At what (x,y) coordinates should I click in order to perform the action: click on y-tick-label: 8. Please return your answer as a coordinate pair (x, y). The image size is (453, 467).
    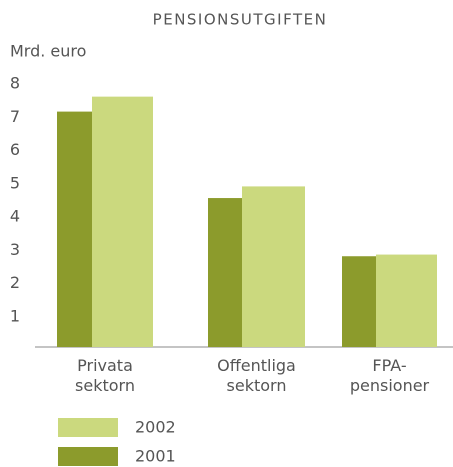
    Looking at the image, I should click on (15, 83).